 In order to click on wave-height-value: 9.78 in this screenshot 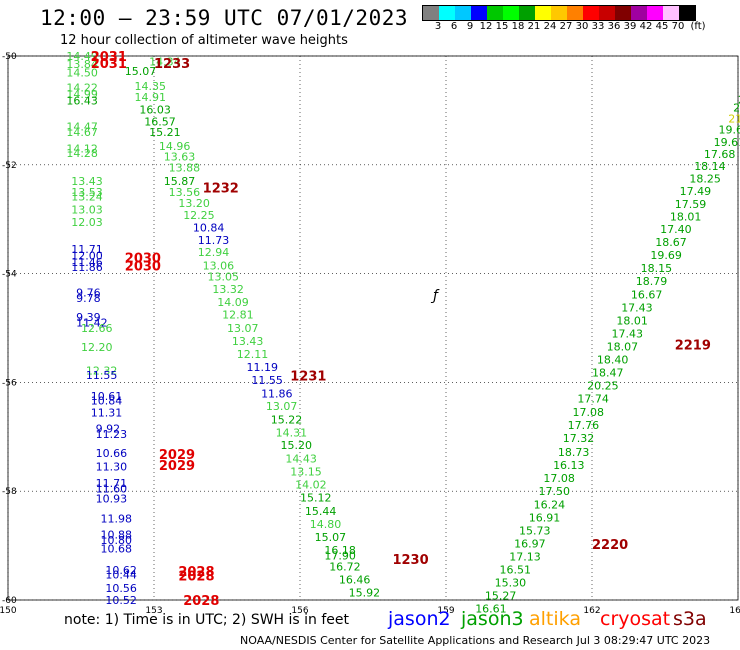, I will do `click(88, 298)`.